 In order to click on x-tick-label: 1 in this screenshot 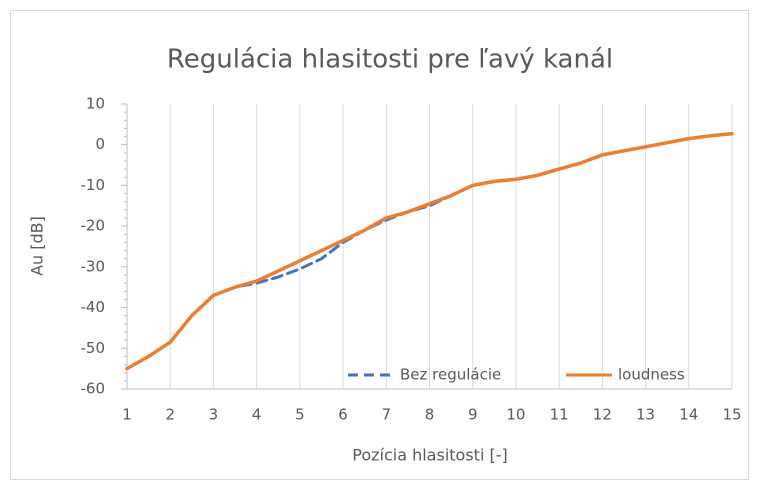, I will do `click(127, 415)`.